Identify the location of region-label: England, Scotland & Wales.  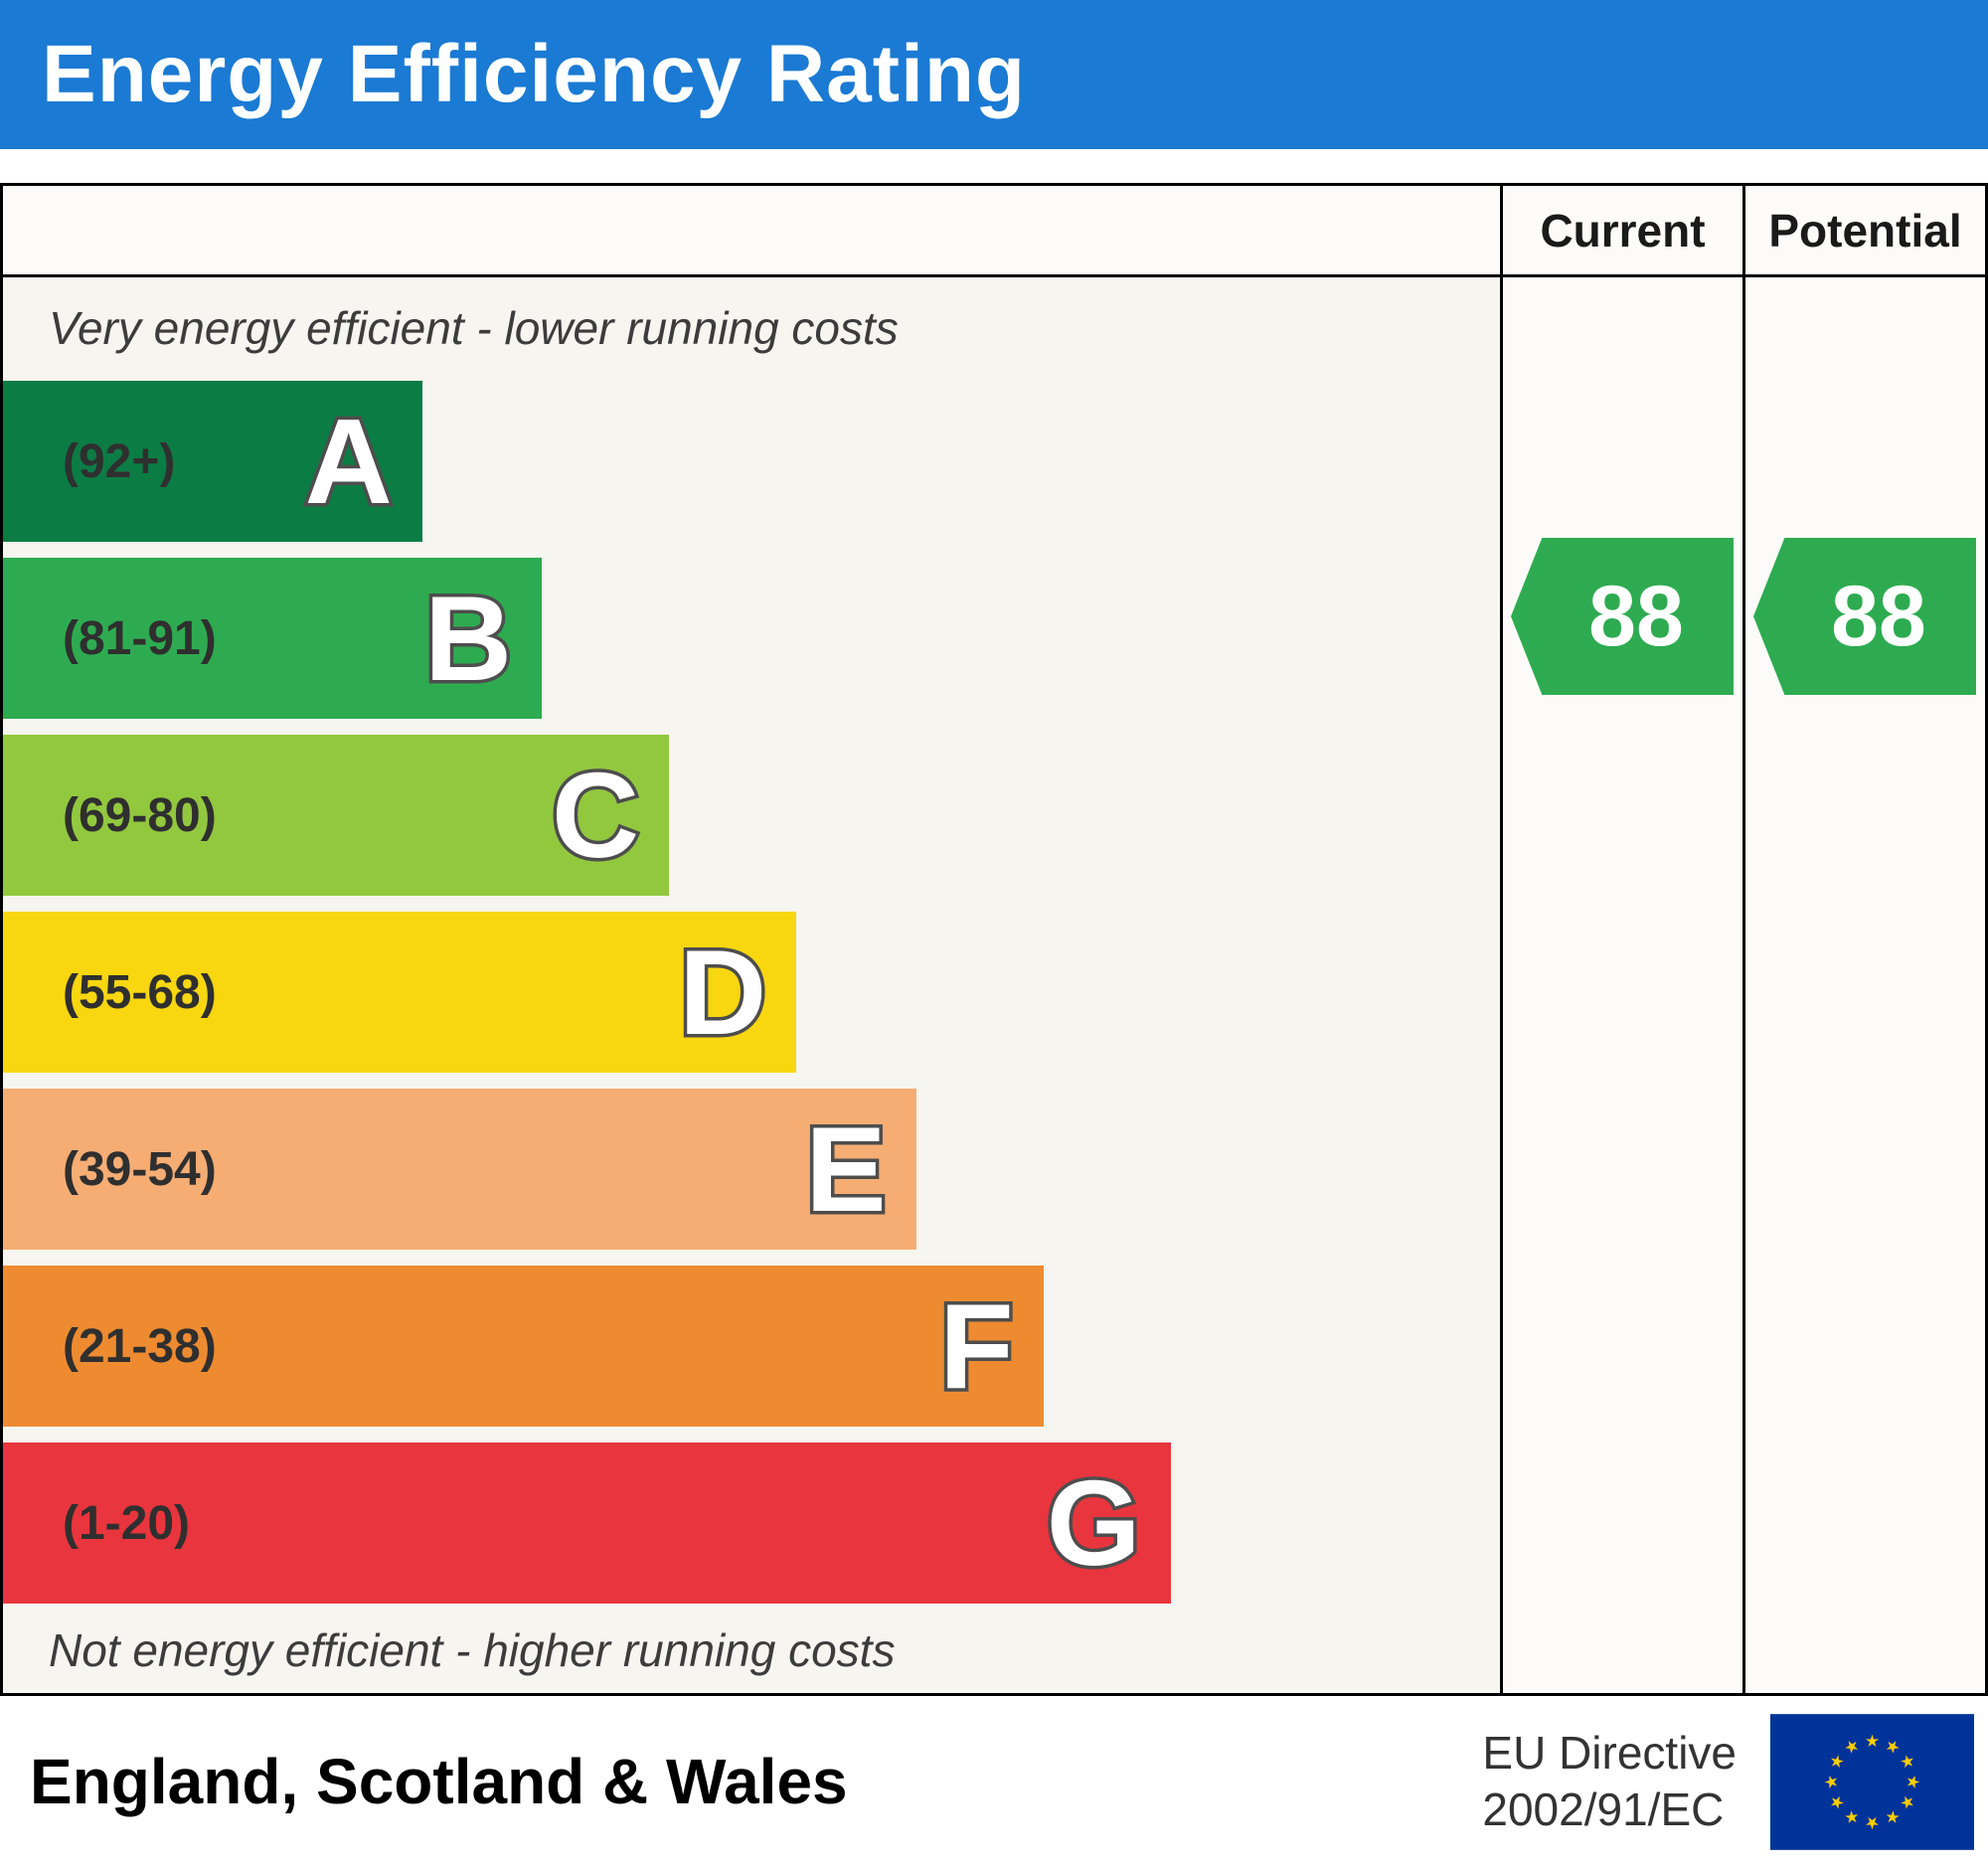
(439, 1781).